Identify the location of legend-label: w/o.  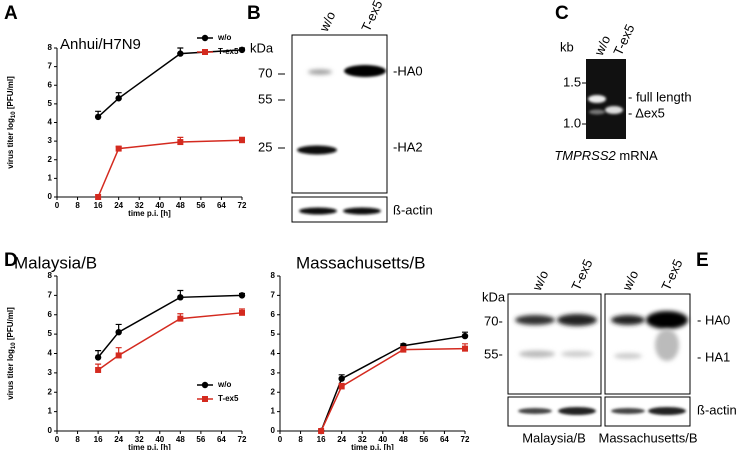
(224, 37).